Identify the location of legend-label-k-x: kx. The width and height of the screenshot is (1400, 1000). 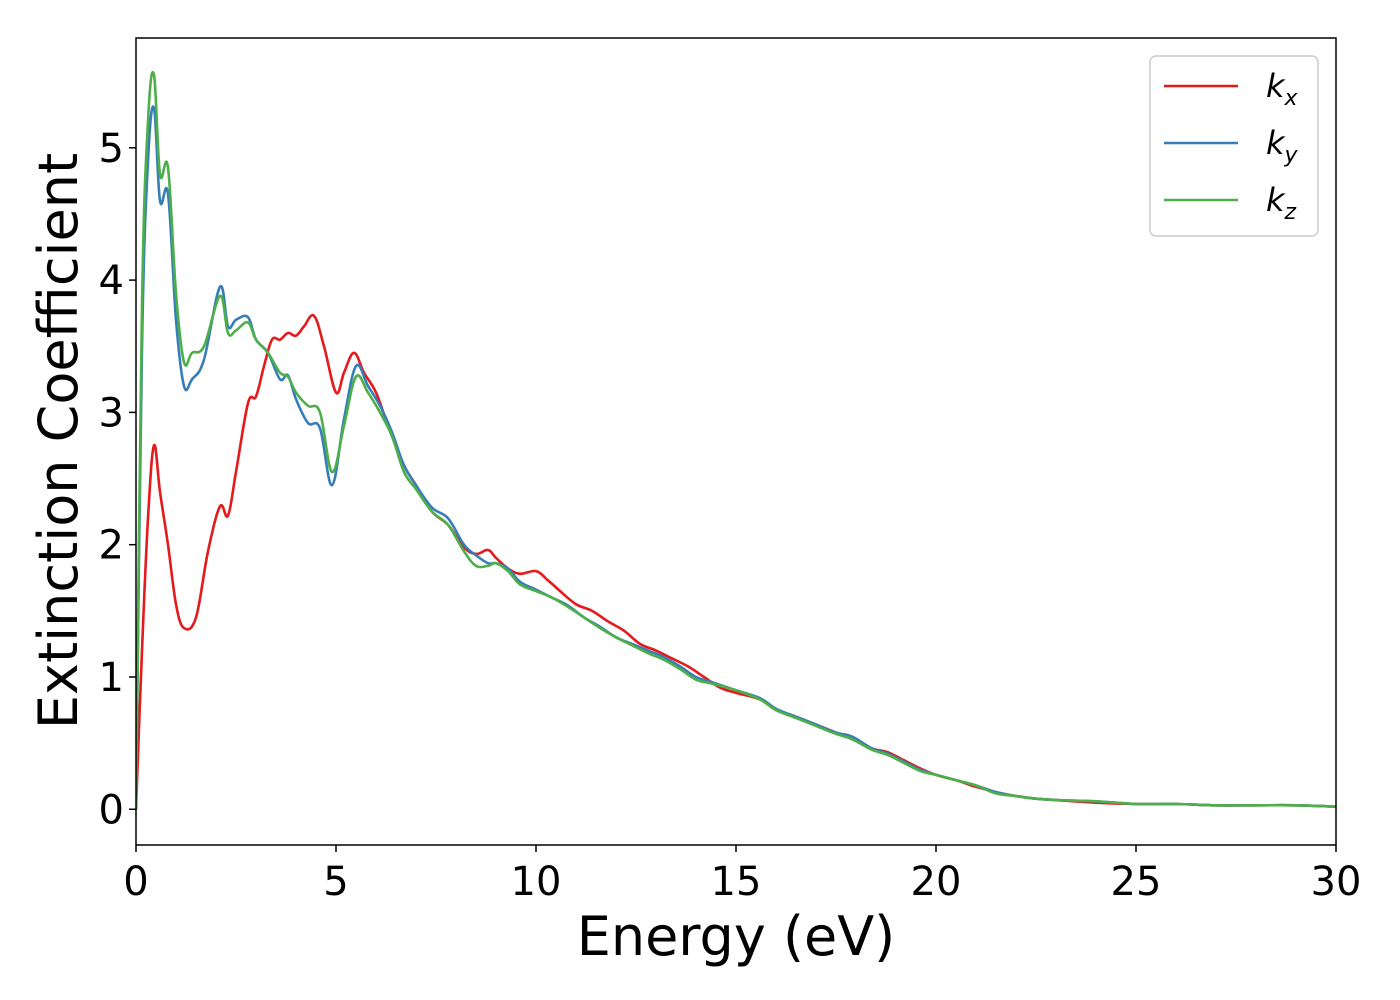
(1282, 89).